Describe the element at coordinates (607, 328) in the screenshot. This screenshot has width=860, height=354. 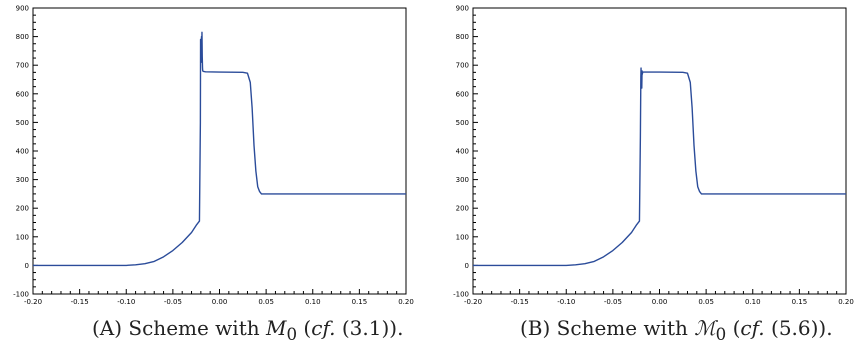
I see `caption-b-prefix: (B) Scheme with` at that location.